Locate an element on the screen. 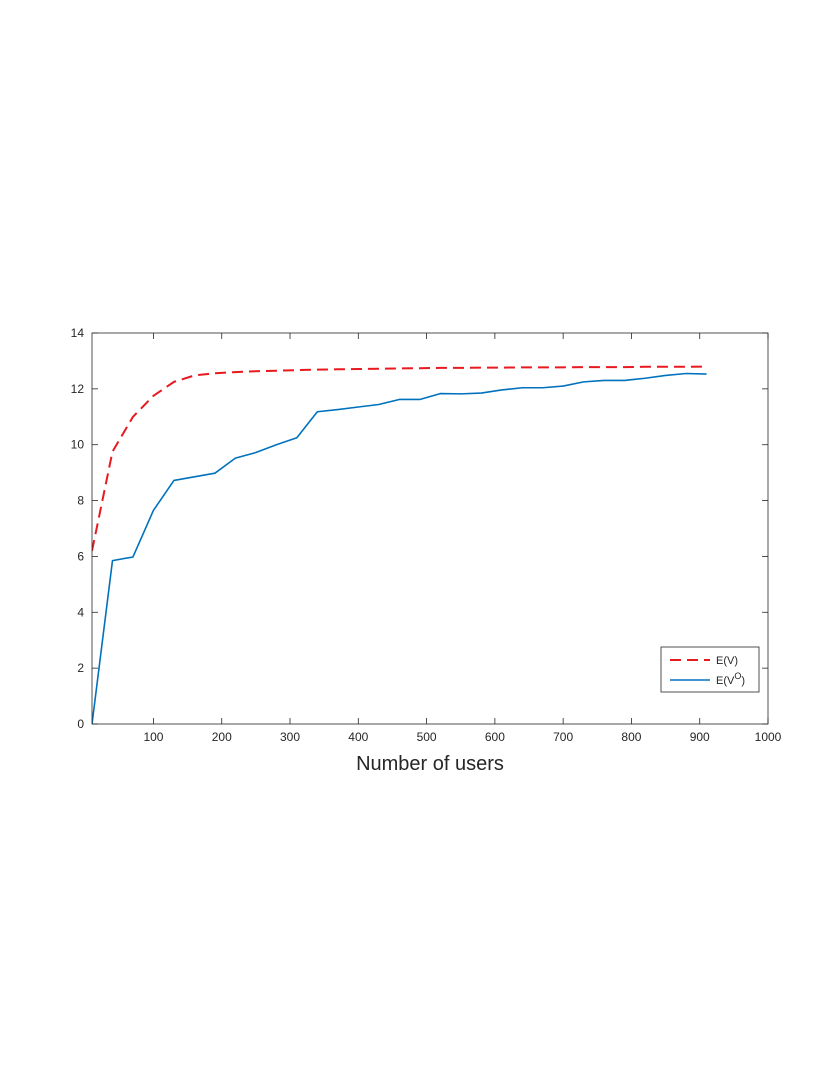  y-tick-label: 8 is located at coordinates (80, 501).